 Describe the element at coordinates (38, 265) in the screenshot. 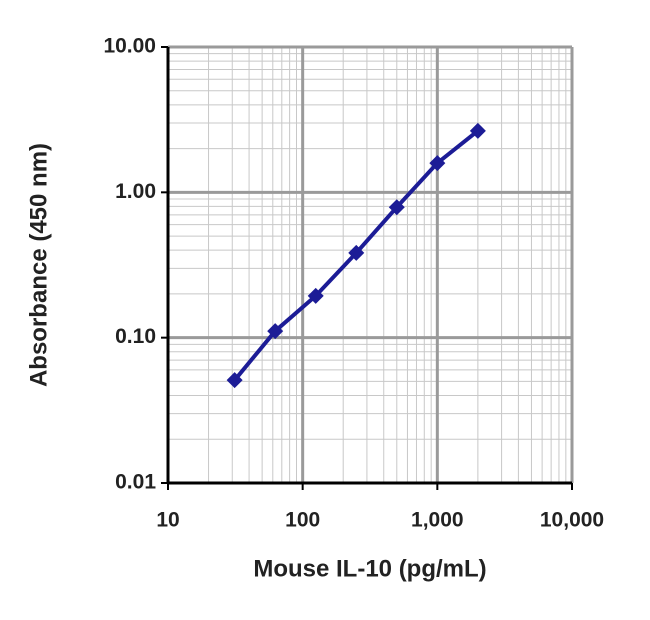

I see `y-axis-label: Absorbance (450 nm)` at that location.